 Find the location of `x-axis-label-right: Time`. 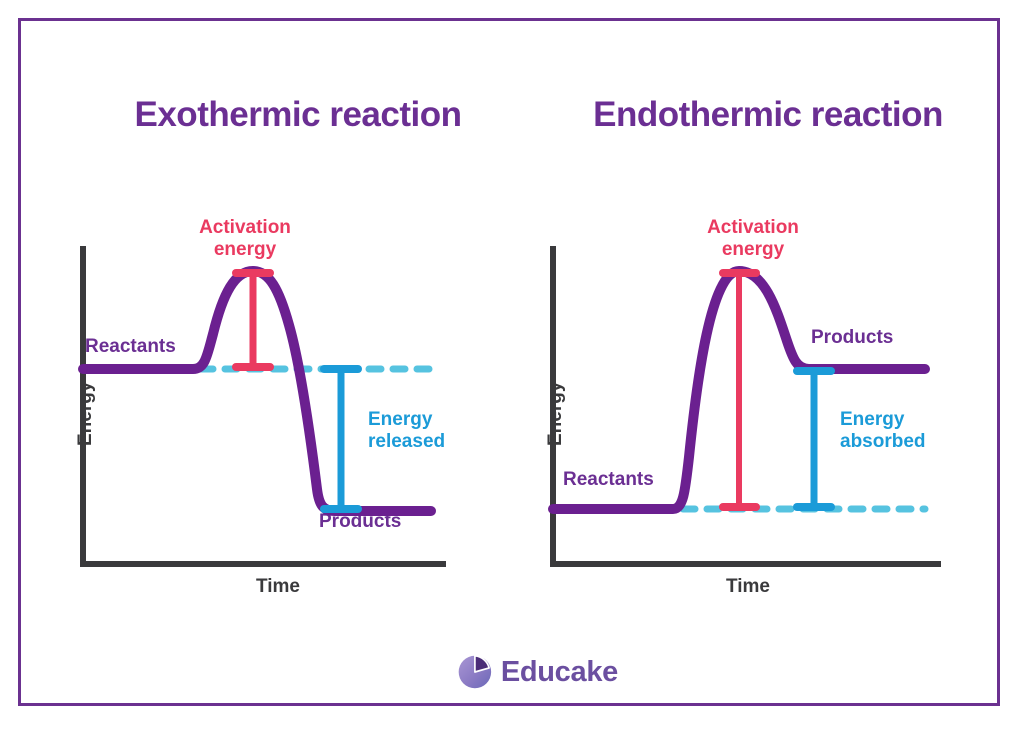

x-axis-label-right: Time is located at coordinates (747, 586).